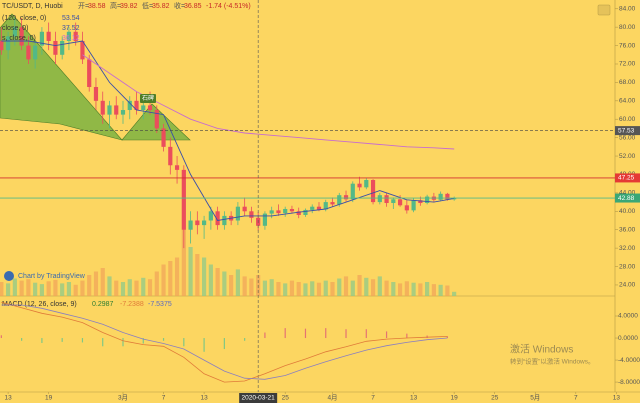  Describe the element at coordinates (604, 10) in the screenshot. I see `screenshot-button` at that location.